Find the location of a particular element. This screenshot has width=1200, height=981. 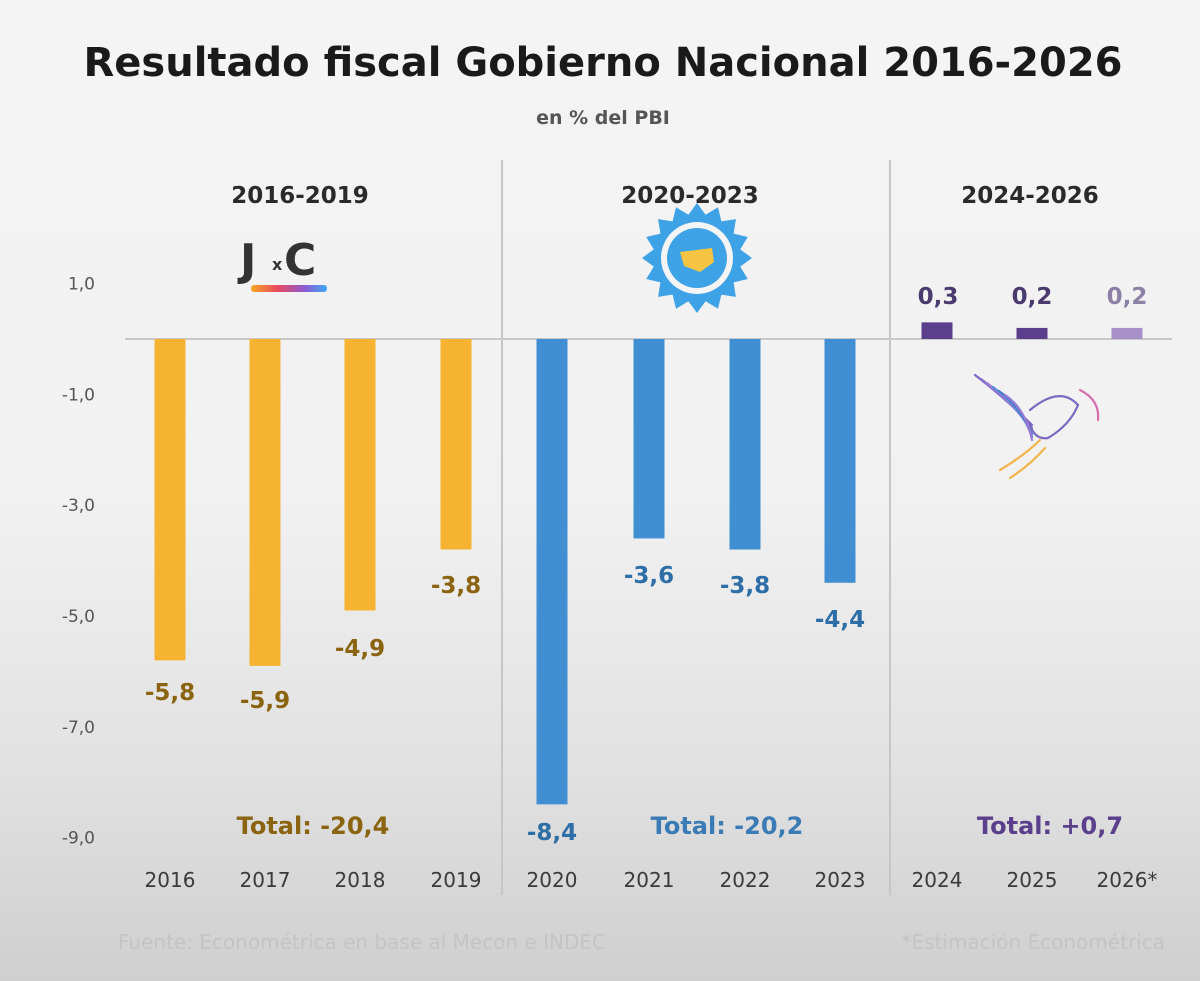

jxc-logo-c: C is located at coordinates (300, 260).